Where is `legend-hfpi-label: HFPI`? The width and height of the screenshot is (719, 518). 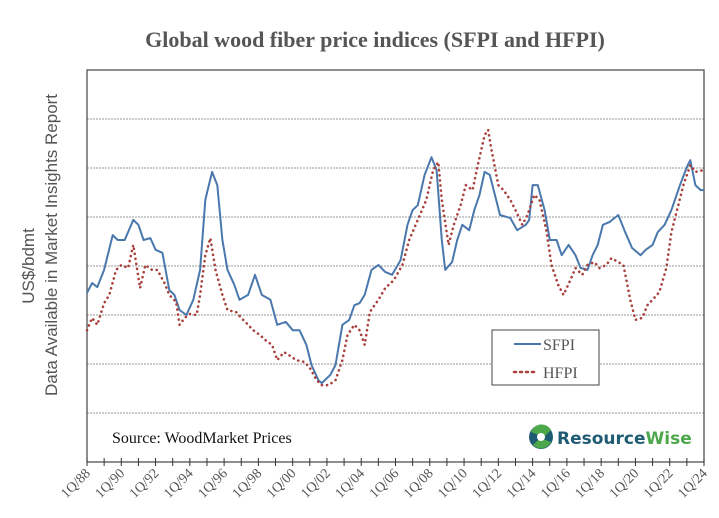 legend-hfpi-label: HFPI is located at coordinates (560, 373).